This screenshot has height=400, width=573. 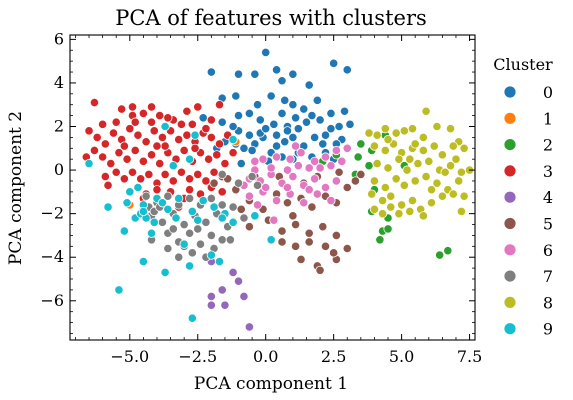 I want to click on legend-label: 9, so click(x=548, y=329).